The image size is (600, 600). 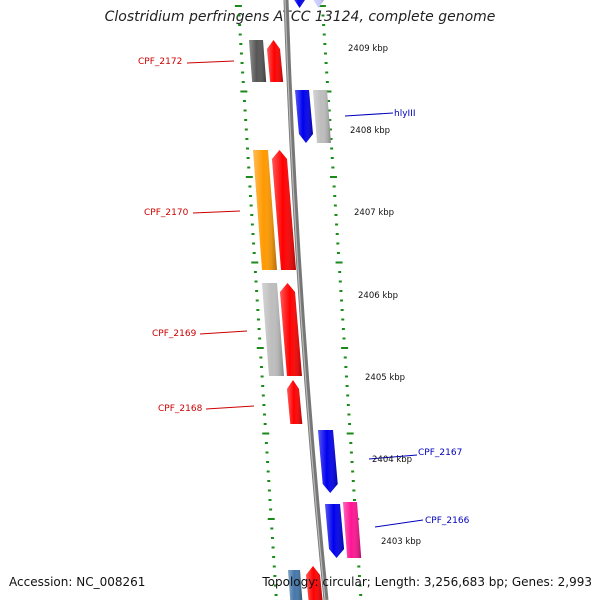 What do you see at coordinates (166, 213) in the screenshot?
I see `gene-label-cpf-2170: CPF_2170` at bounding box center [166, 213].